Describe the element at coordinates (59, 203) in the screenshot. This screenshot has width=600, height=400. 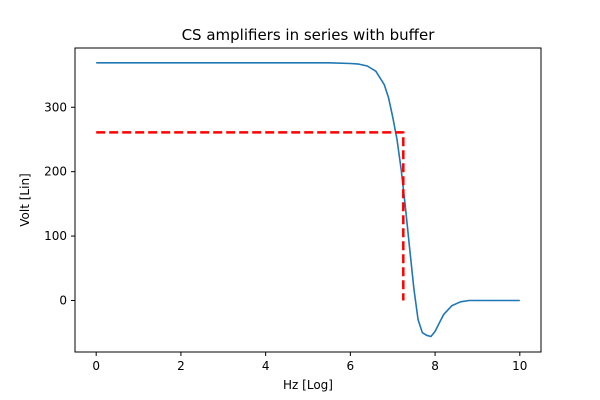
I see `y-axis-ticks: 0 100 200 300` at that location.